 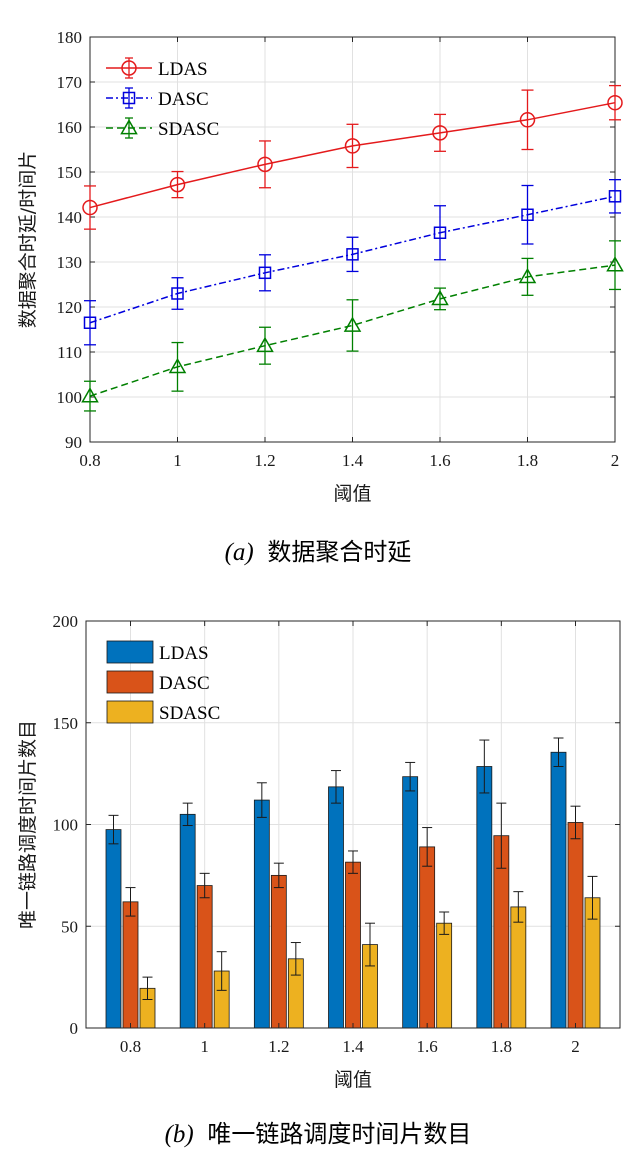 What do you see at coordinates (439, 460) in the screenshot?
I see `chart-a-x-tick-label: 1.6` at bounding box center [439, 460].